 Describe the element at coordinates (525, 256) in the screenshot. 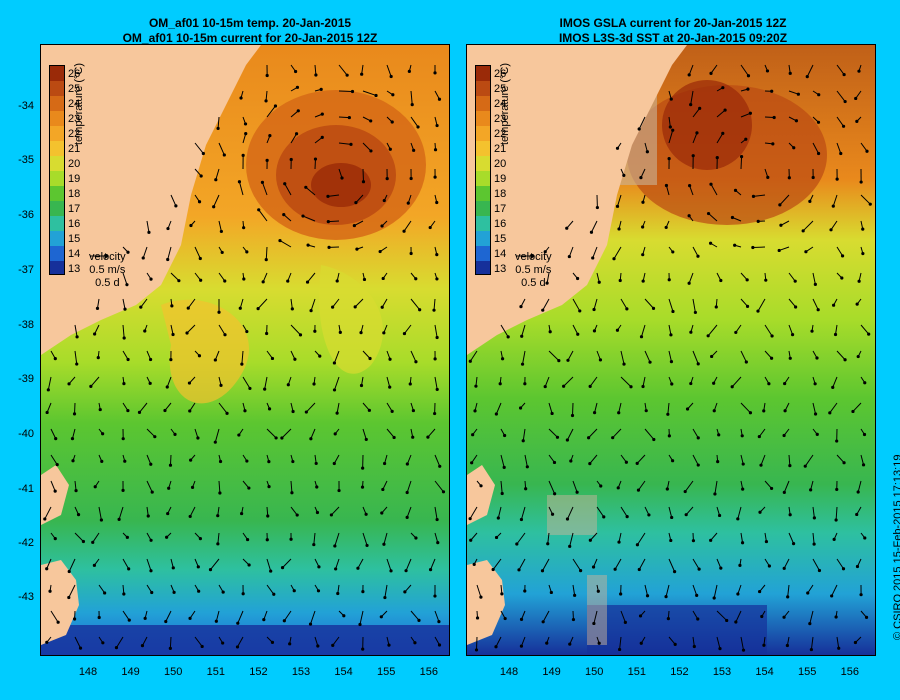

I see `velocity-arrow-icon` at that location.